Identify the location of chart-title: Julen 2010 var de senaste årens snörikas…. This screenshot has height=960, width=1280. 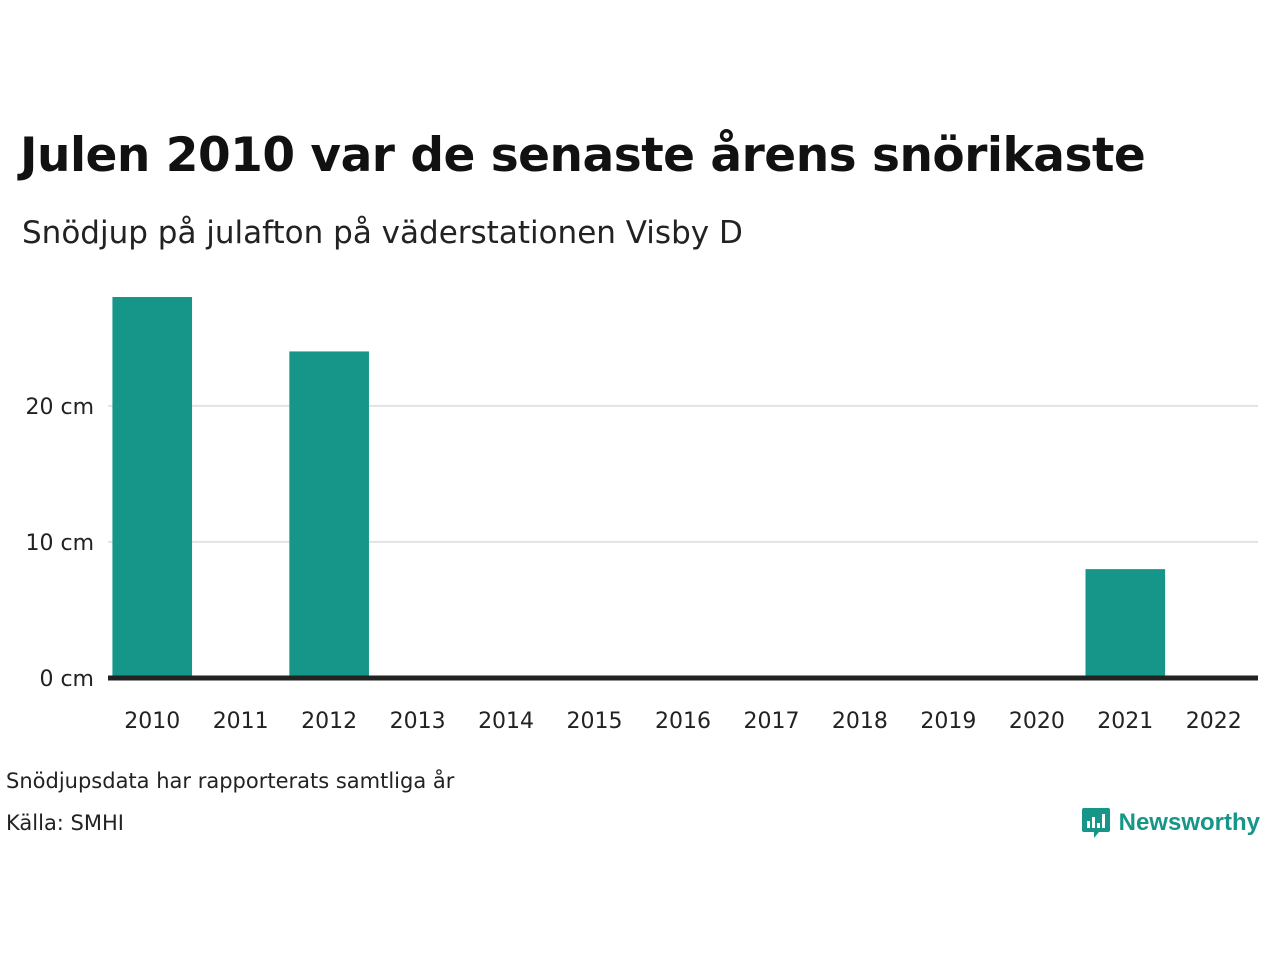
(583, 155).